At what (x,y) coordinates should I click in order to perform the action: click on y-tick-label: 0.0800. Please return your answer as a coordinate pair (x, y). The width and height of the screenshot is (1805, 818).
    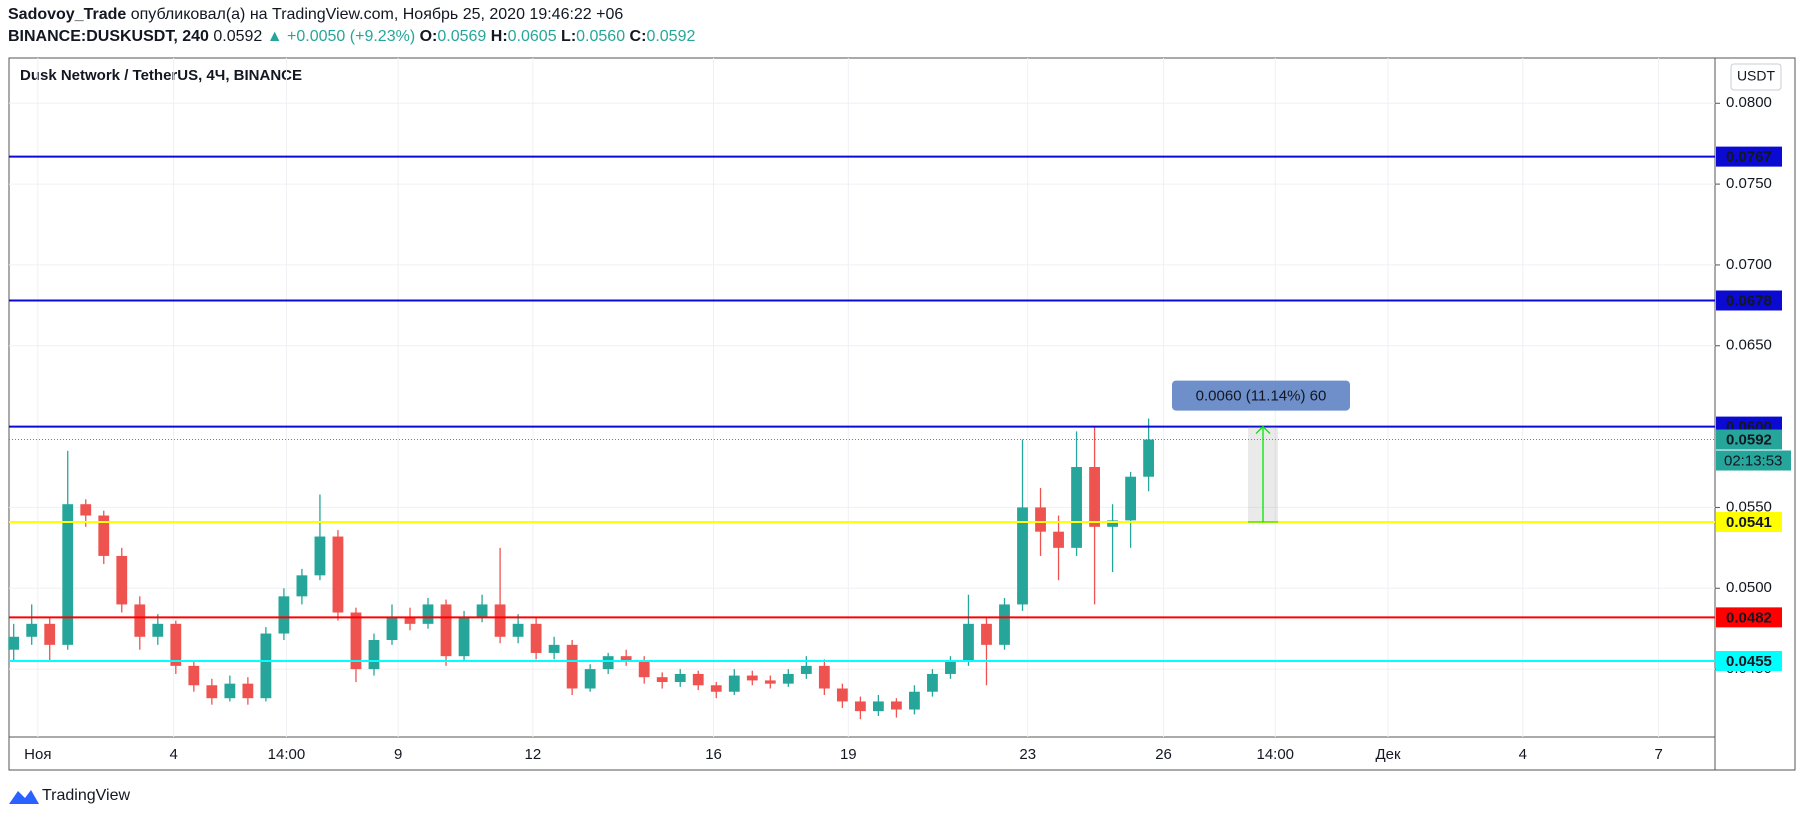
    Looking at the image, I should click on (1749, 102).